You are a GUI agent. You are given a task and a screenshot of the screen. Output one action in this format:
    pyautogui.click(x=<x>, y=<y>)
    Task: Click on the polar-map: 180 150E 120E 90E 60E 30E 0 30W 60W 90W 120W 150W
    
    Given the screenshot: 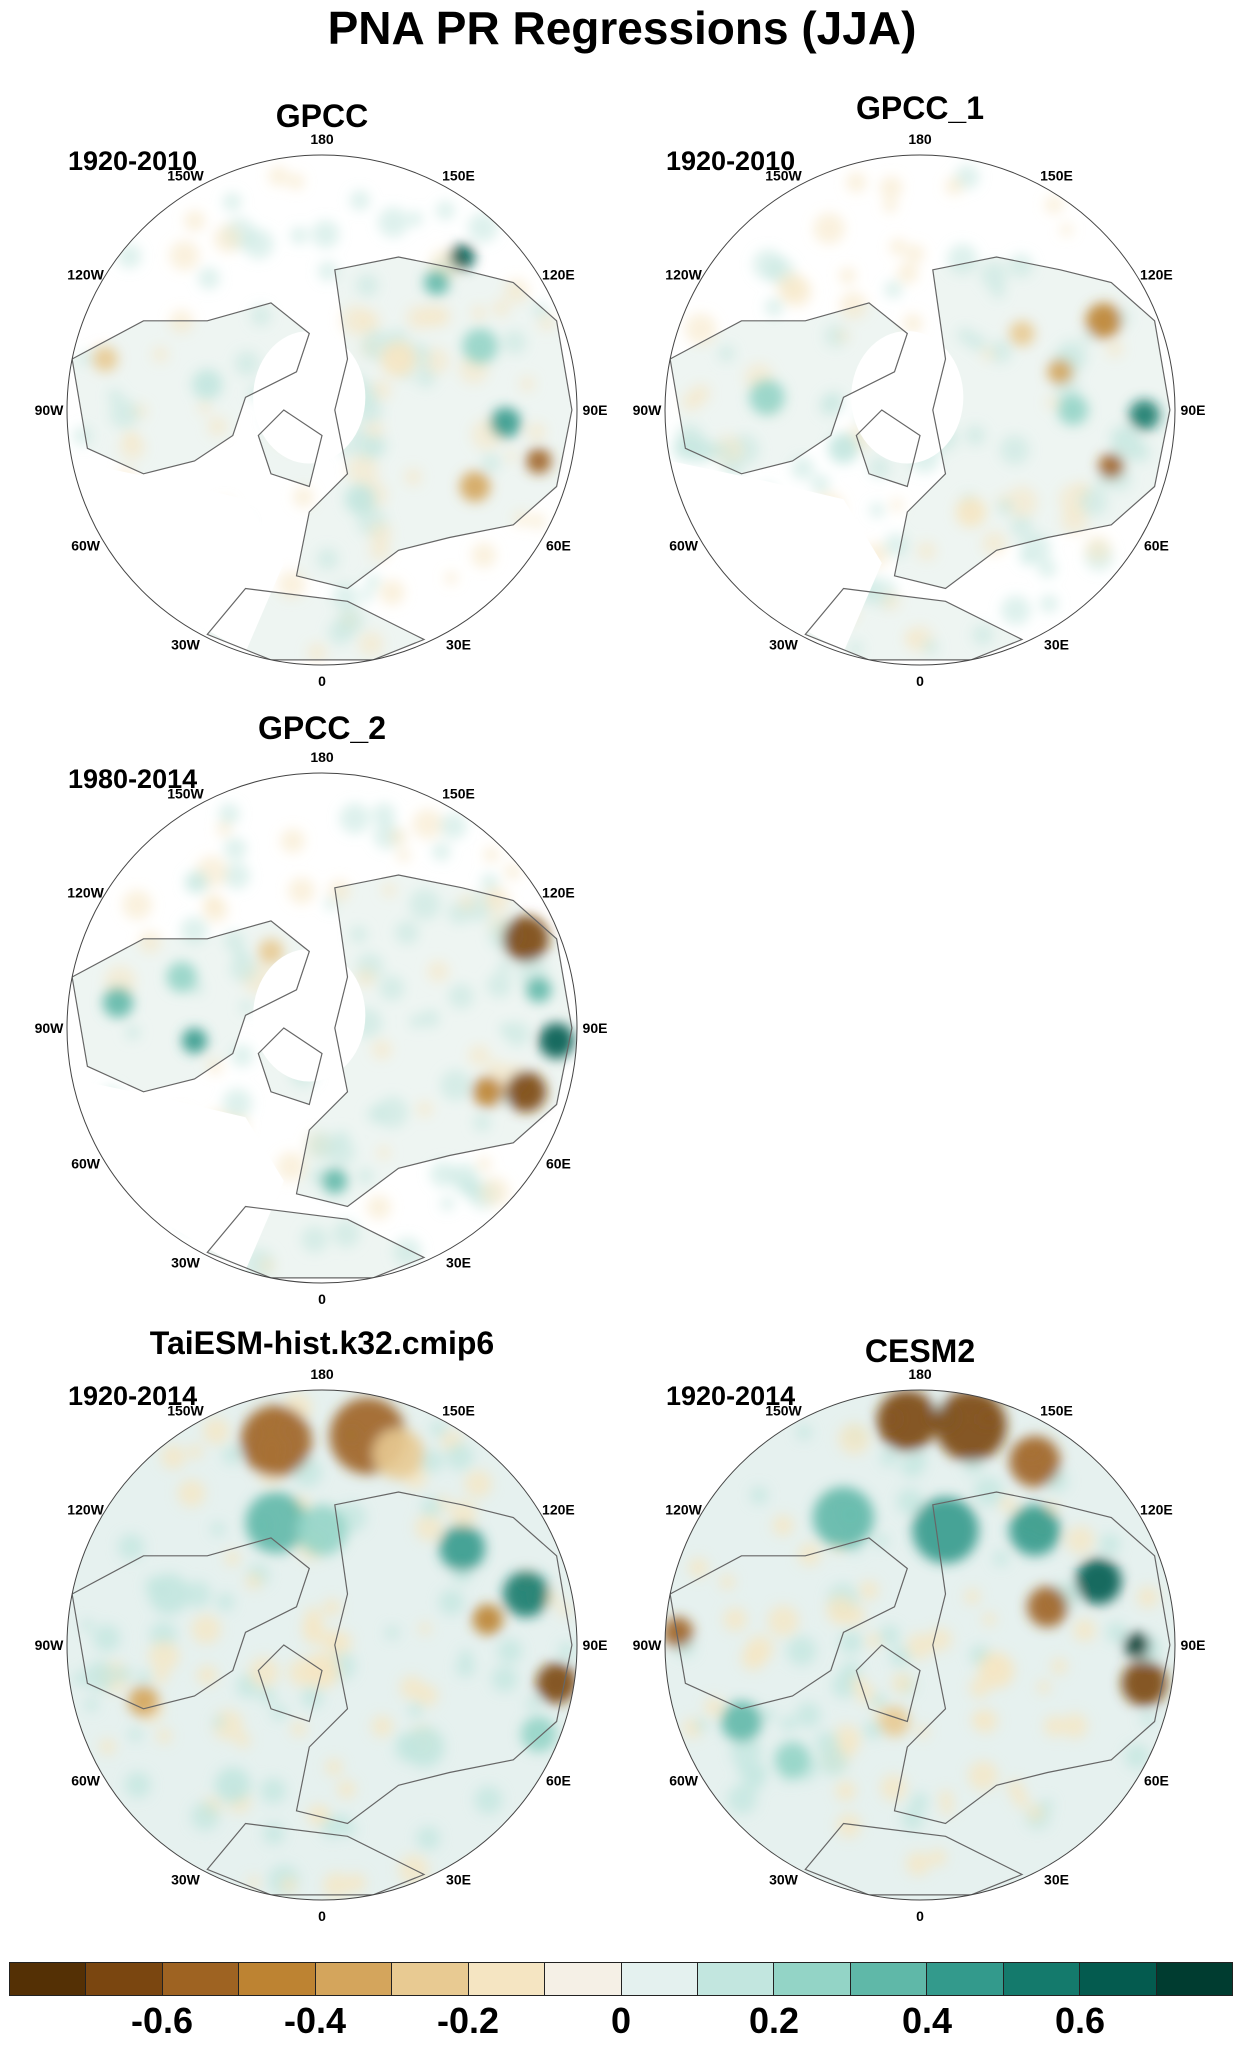 What is the action you would take?
    pyautogui.click(x=321, y=1028)
    